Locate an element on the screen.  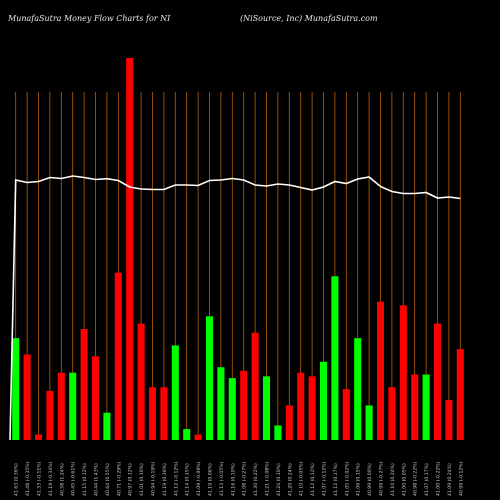
x-tick-label: 41.15 (0.12%) is located at coordinates (85, 479).